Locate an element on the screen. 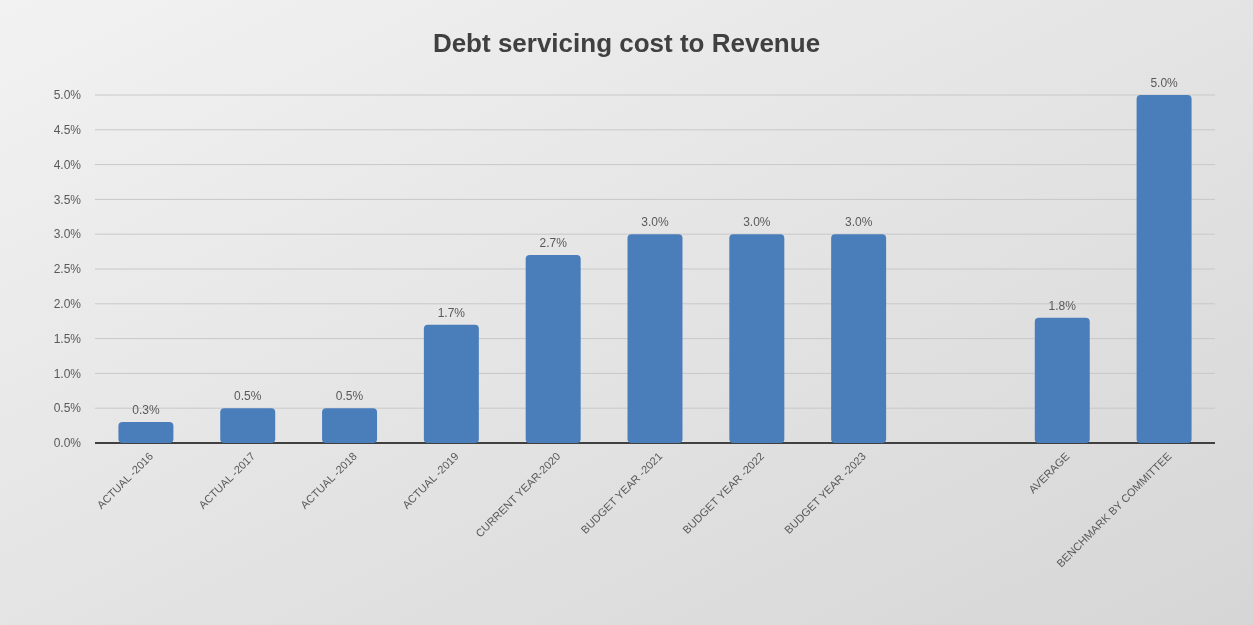  y-tick-label: 3.0% is located at coordinates (67, 234).